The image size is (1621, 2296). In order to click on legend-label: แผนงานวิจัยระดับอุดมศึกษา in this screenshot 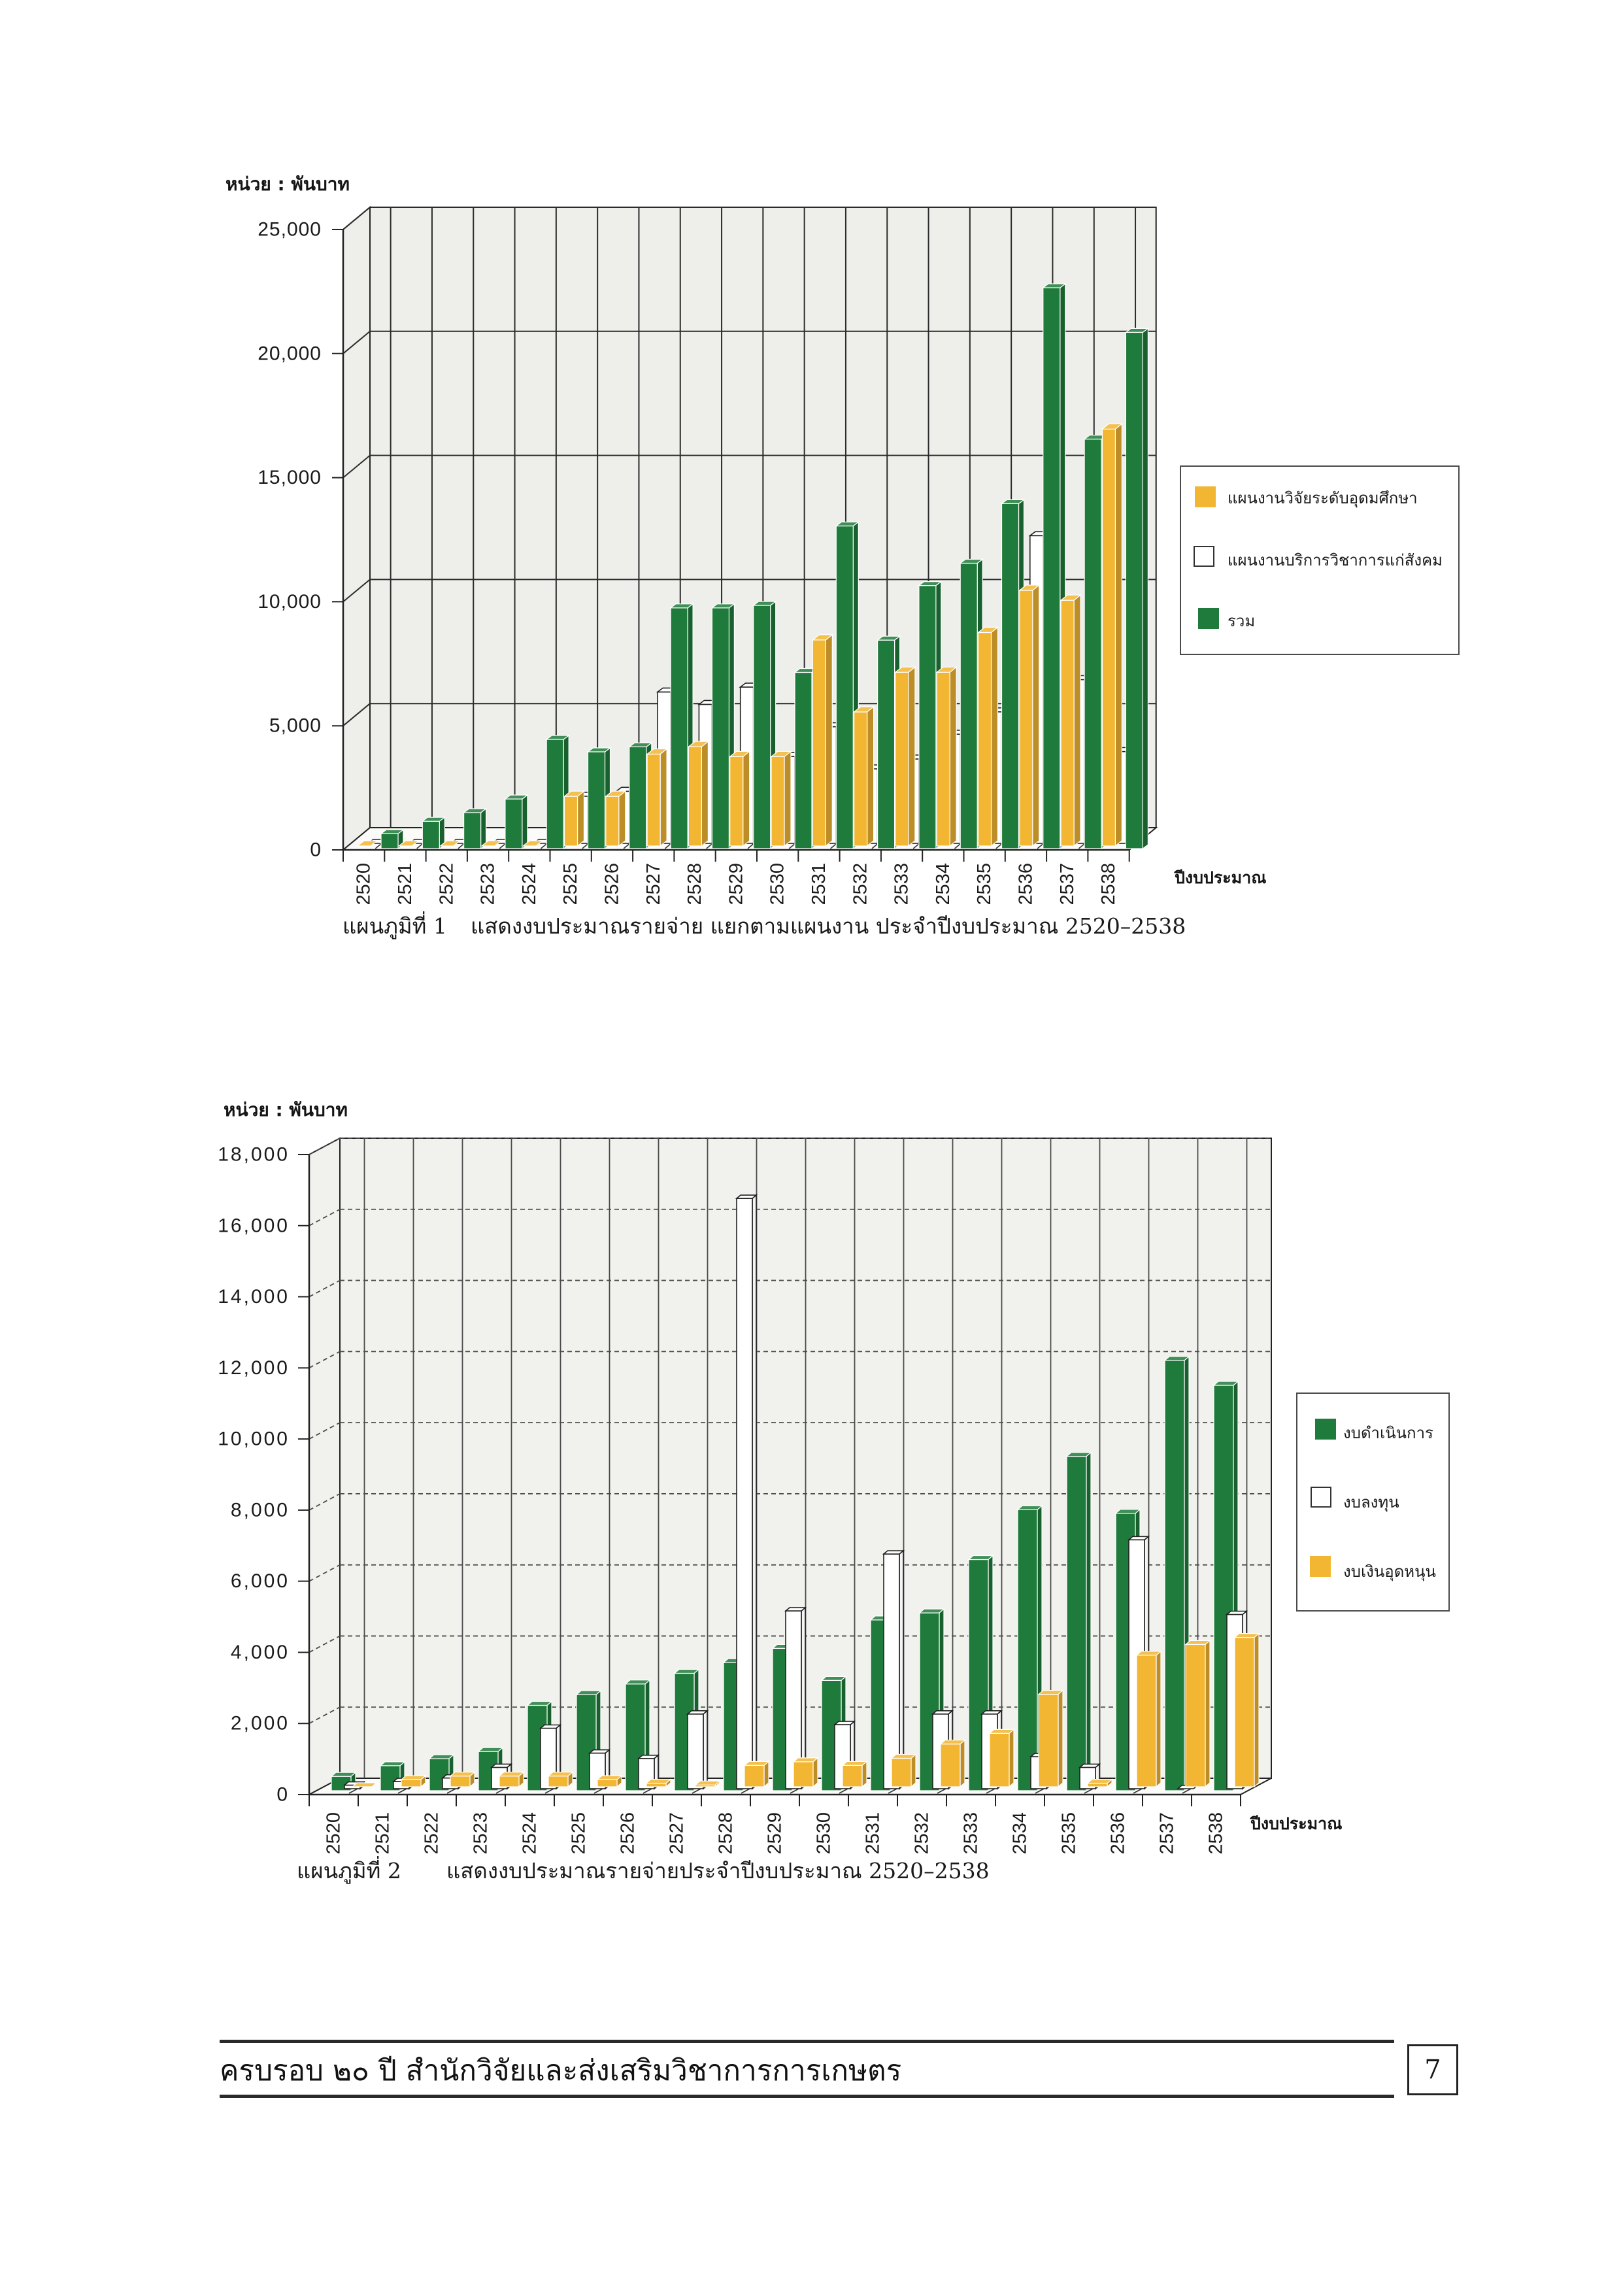, I will do `click(1323, 498)`.